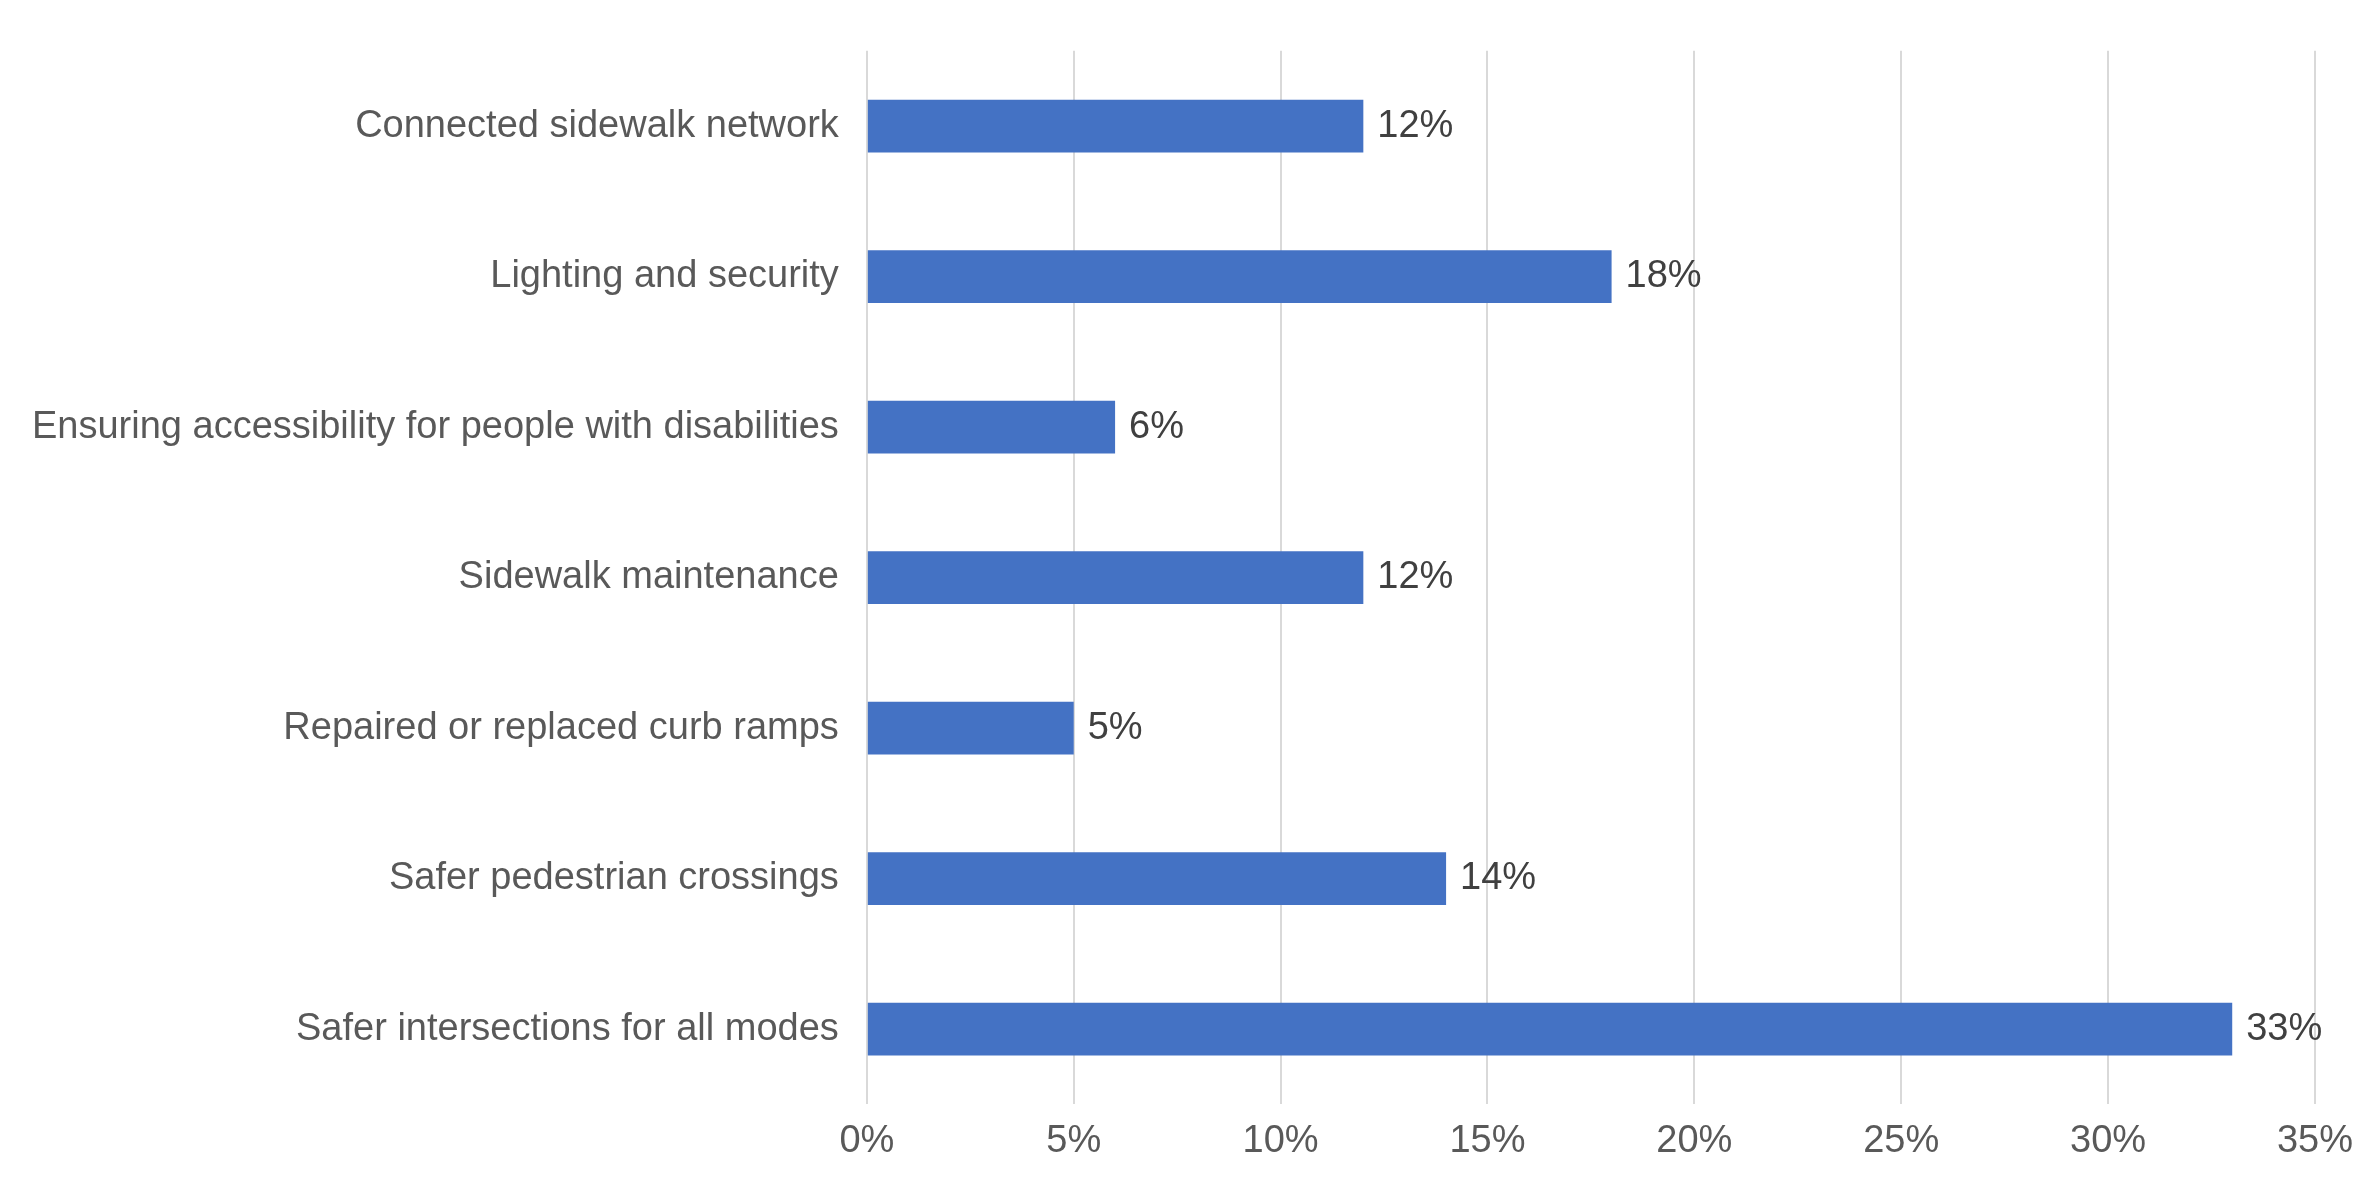 Image resolution: width=2367 pixels, height=1182 pixels. What do you see at coordinates (1487, 1138) in the screenshot?
I see `x-tick-label: 15%` at bounding box center [1487, 1138].